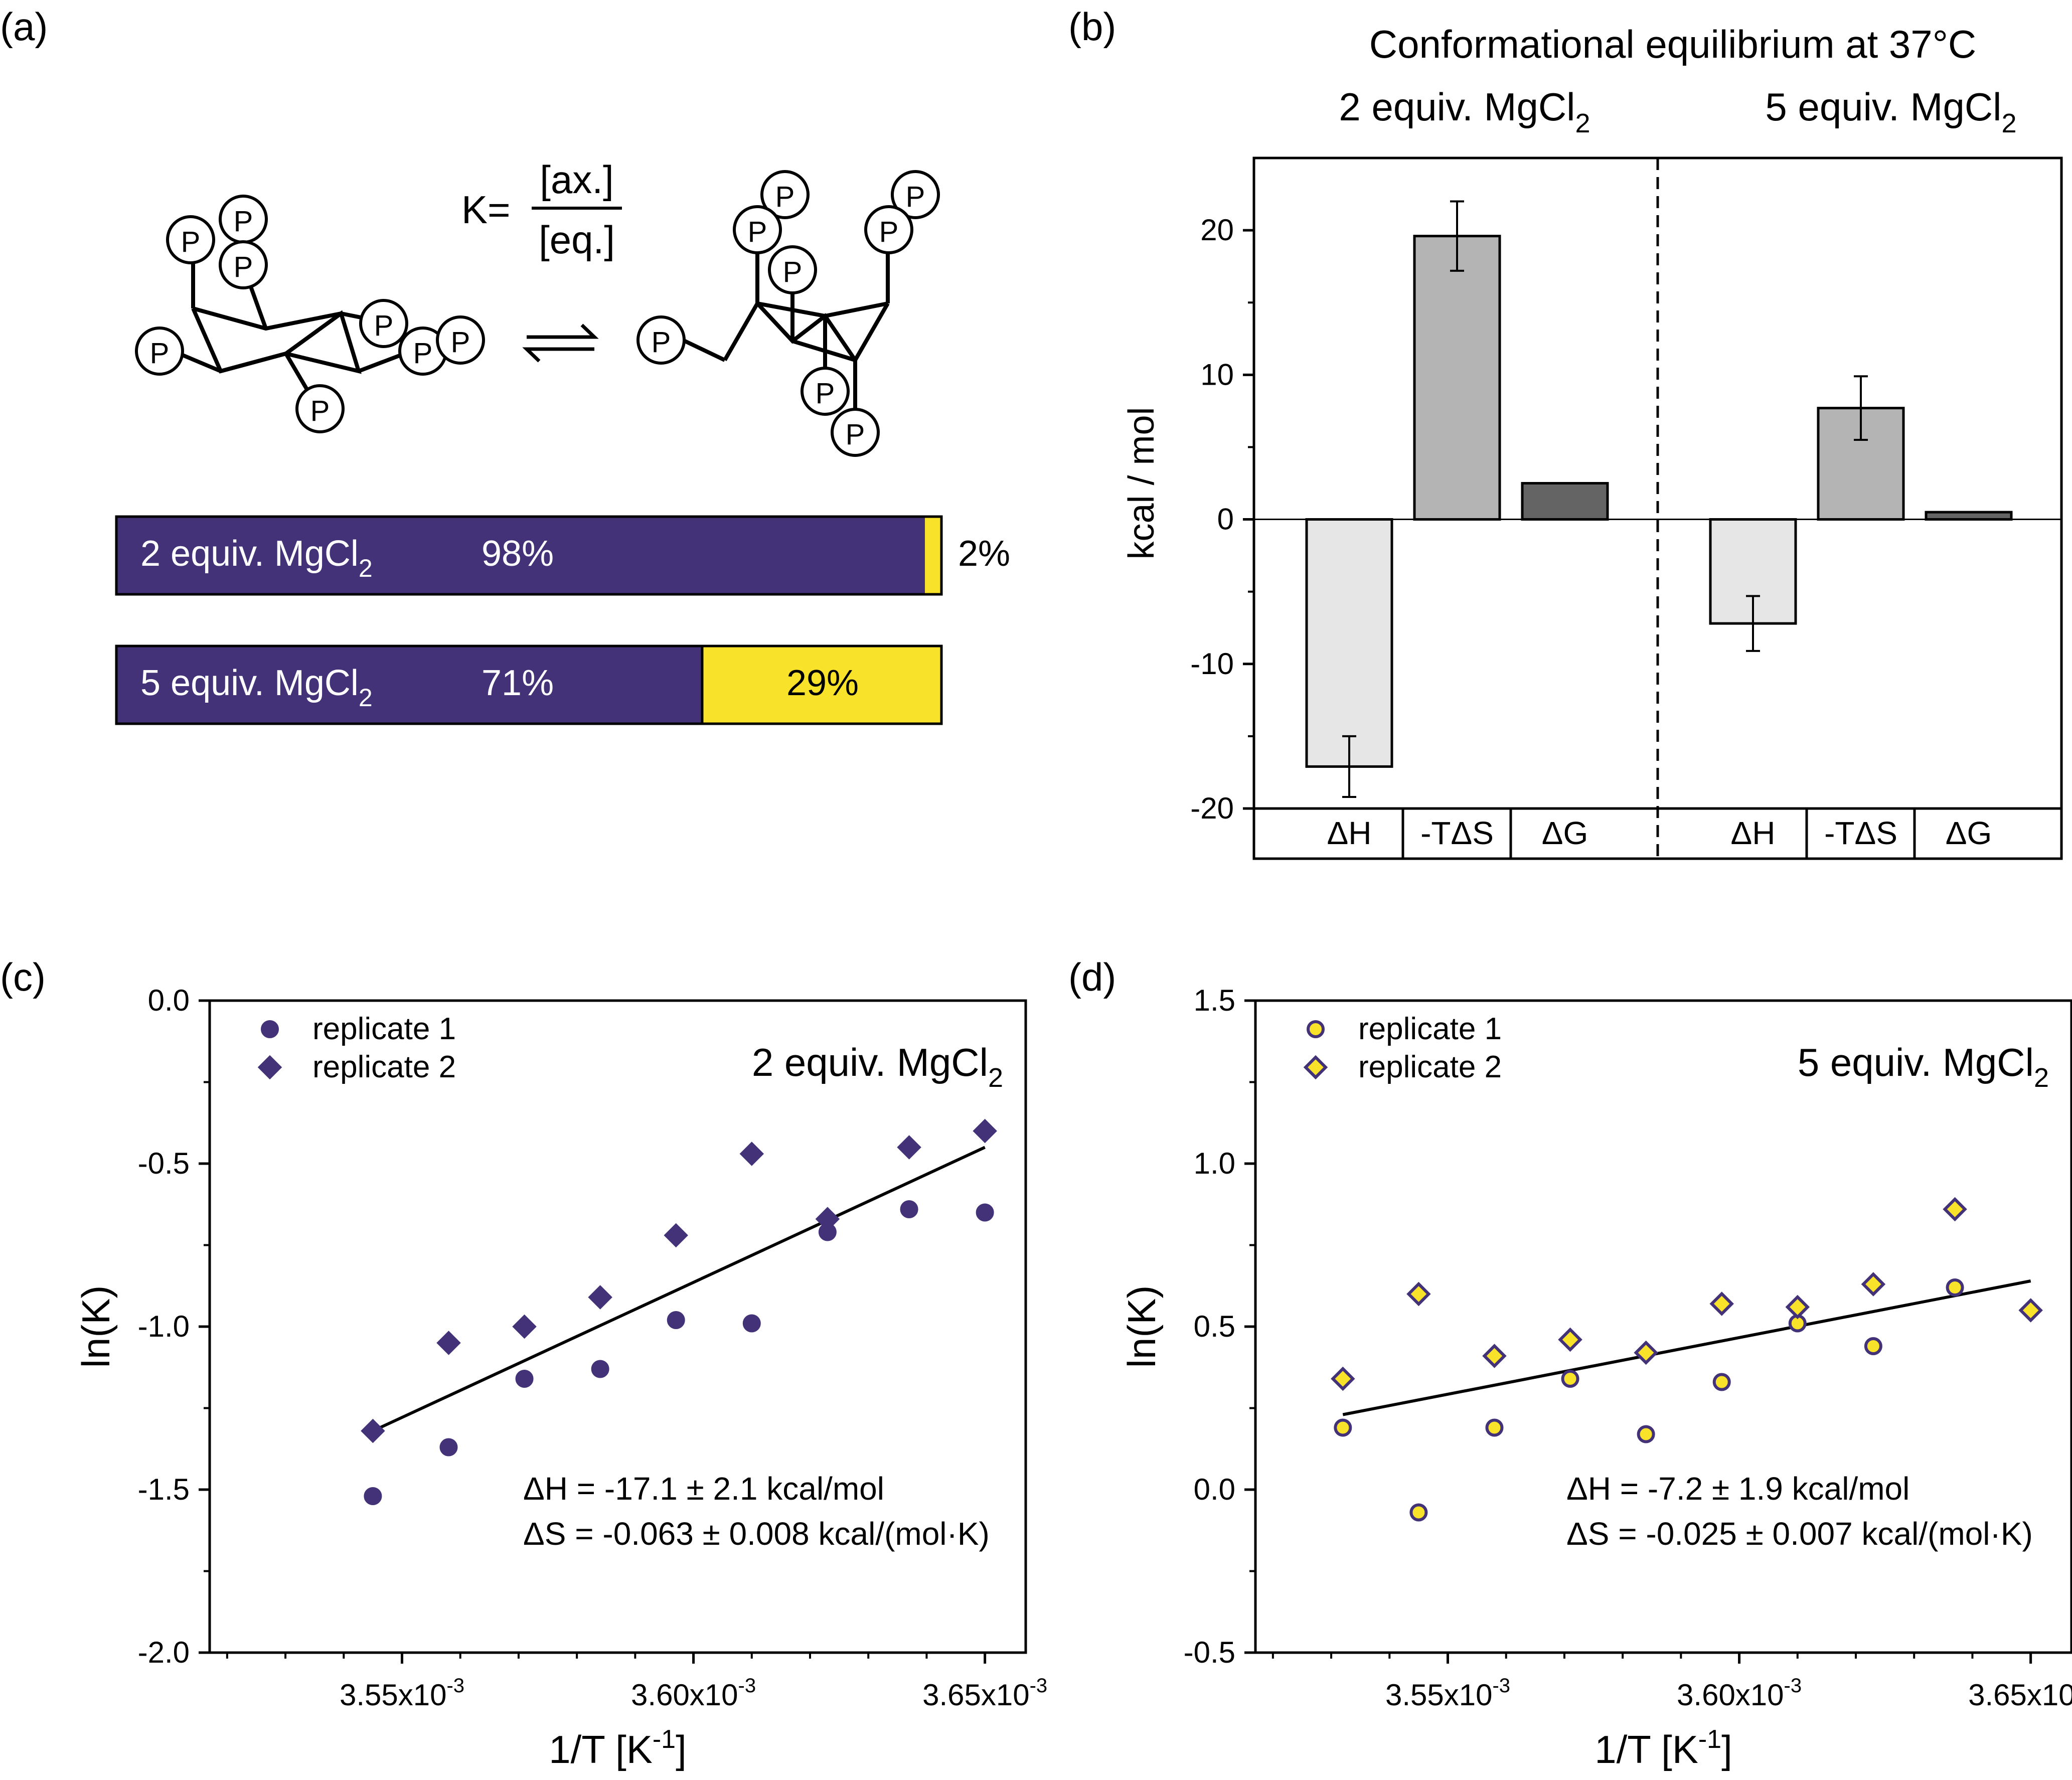  I want to click on equilibrium-arrows-icon, so click(560, 343).